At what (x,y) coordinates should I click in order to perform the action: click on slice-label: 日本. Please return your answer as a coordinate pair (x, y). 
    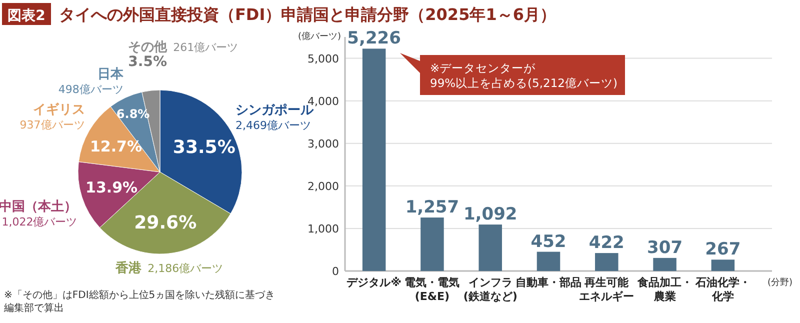
    Looking at the image, I should click on (110, 74).